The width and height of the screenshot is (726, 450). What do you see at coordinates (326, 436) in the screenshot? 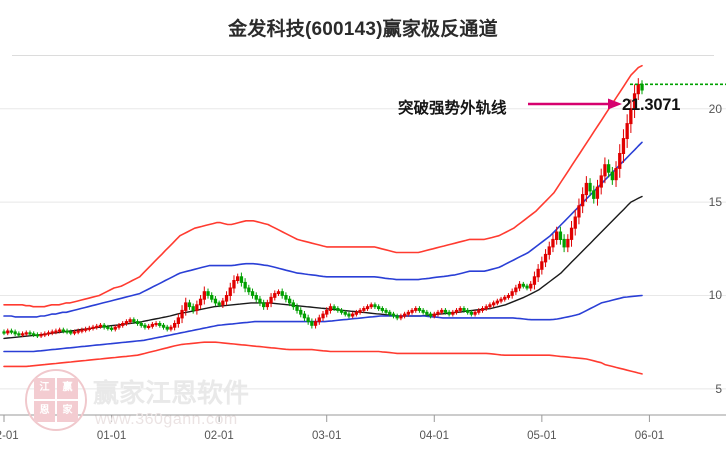
I see `x-axis-tick: 03-01` at bounding box center [326, 436].